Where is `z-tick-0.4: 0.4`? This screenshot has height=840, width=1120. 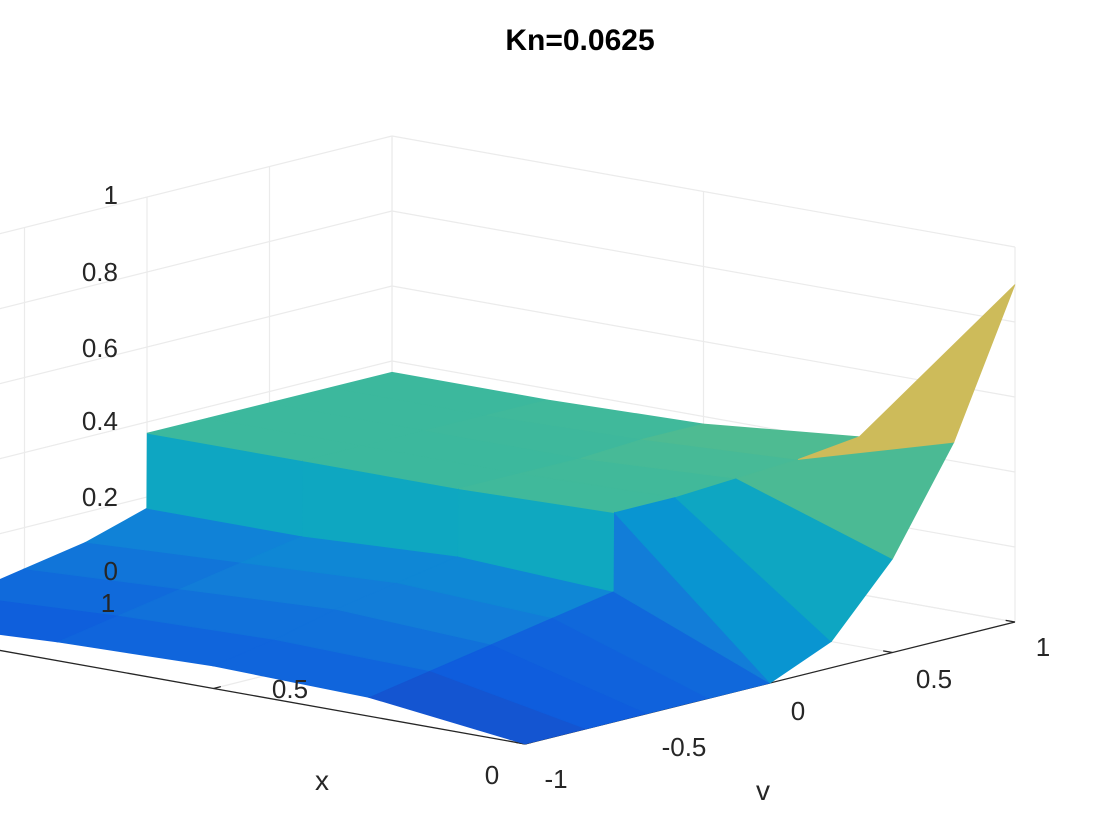
z-tick-0.4: 0.4 is located at coordinates (100, 421).